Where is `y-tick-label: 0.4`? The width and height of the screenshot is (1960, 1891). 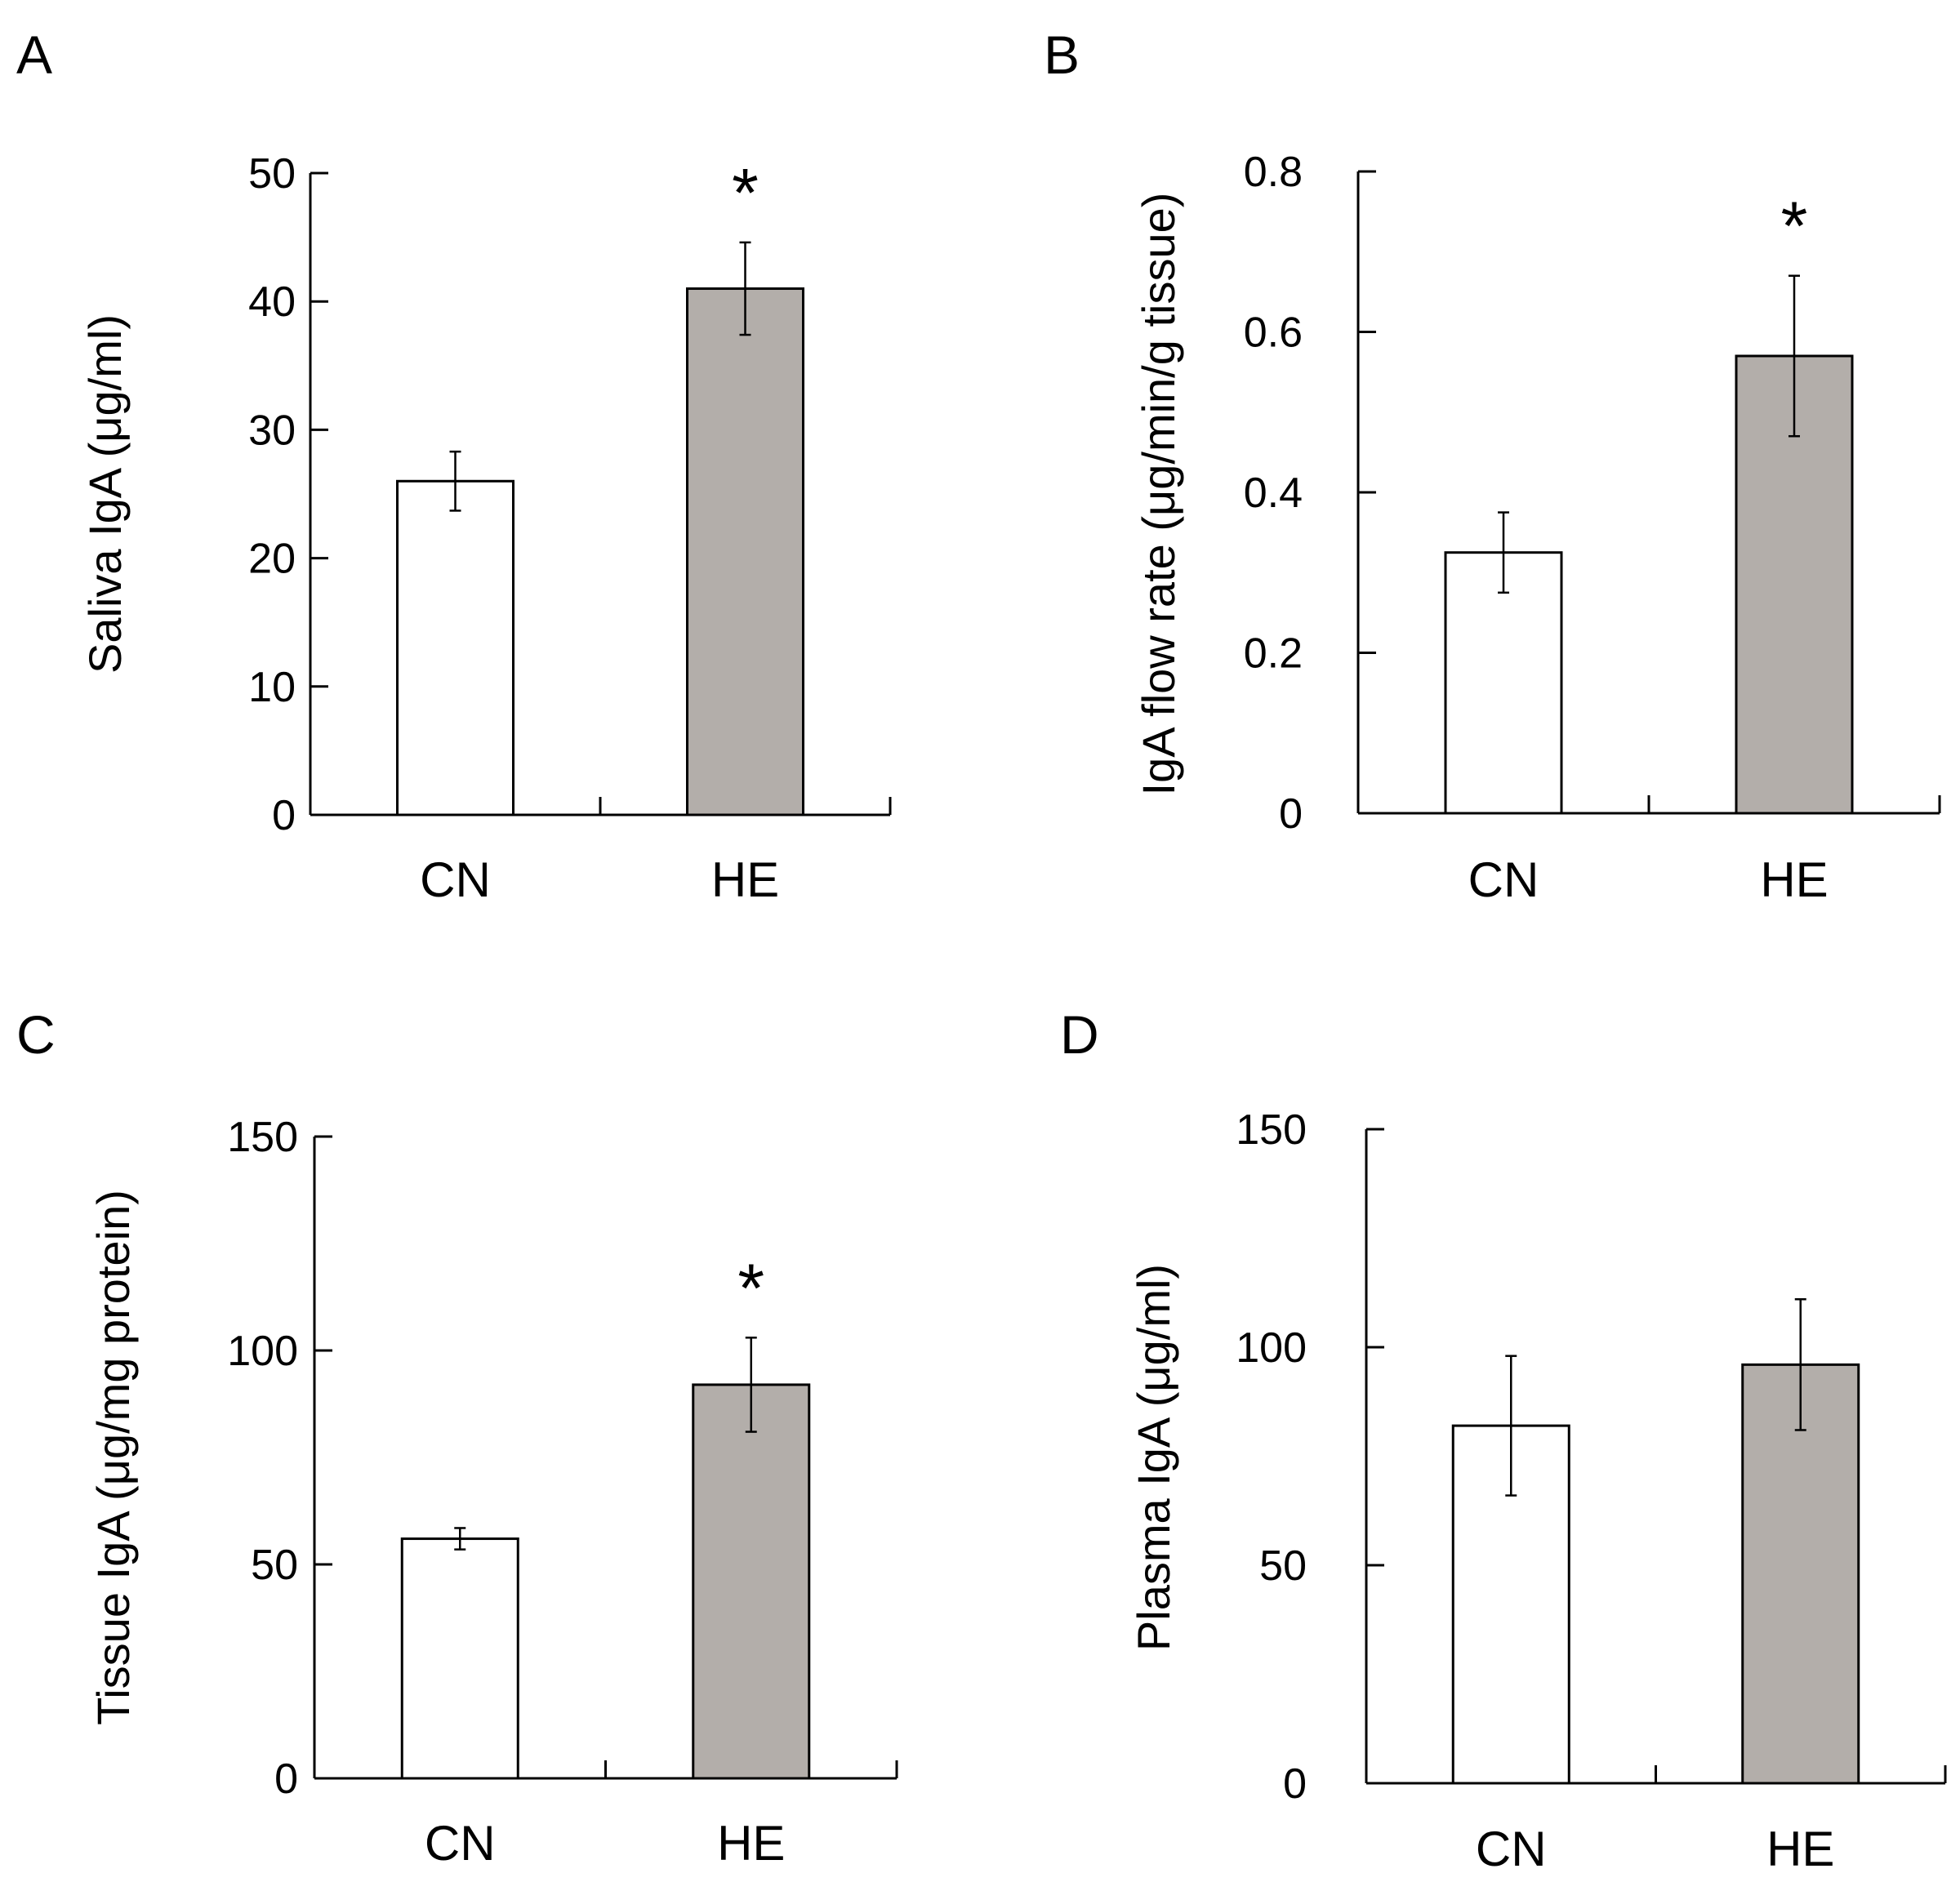
y-tick-label: 0.4 is located at coordinates (1273, 493).